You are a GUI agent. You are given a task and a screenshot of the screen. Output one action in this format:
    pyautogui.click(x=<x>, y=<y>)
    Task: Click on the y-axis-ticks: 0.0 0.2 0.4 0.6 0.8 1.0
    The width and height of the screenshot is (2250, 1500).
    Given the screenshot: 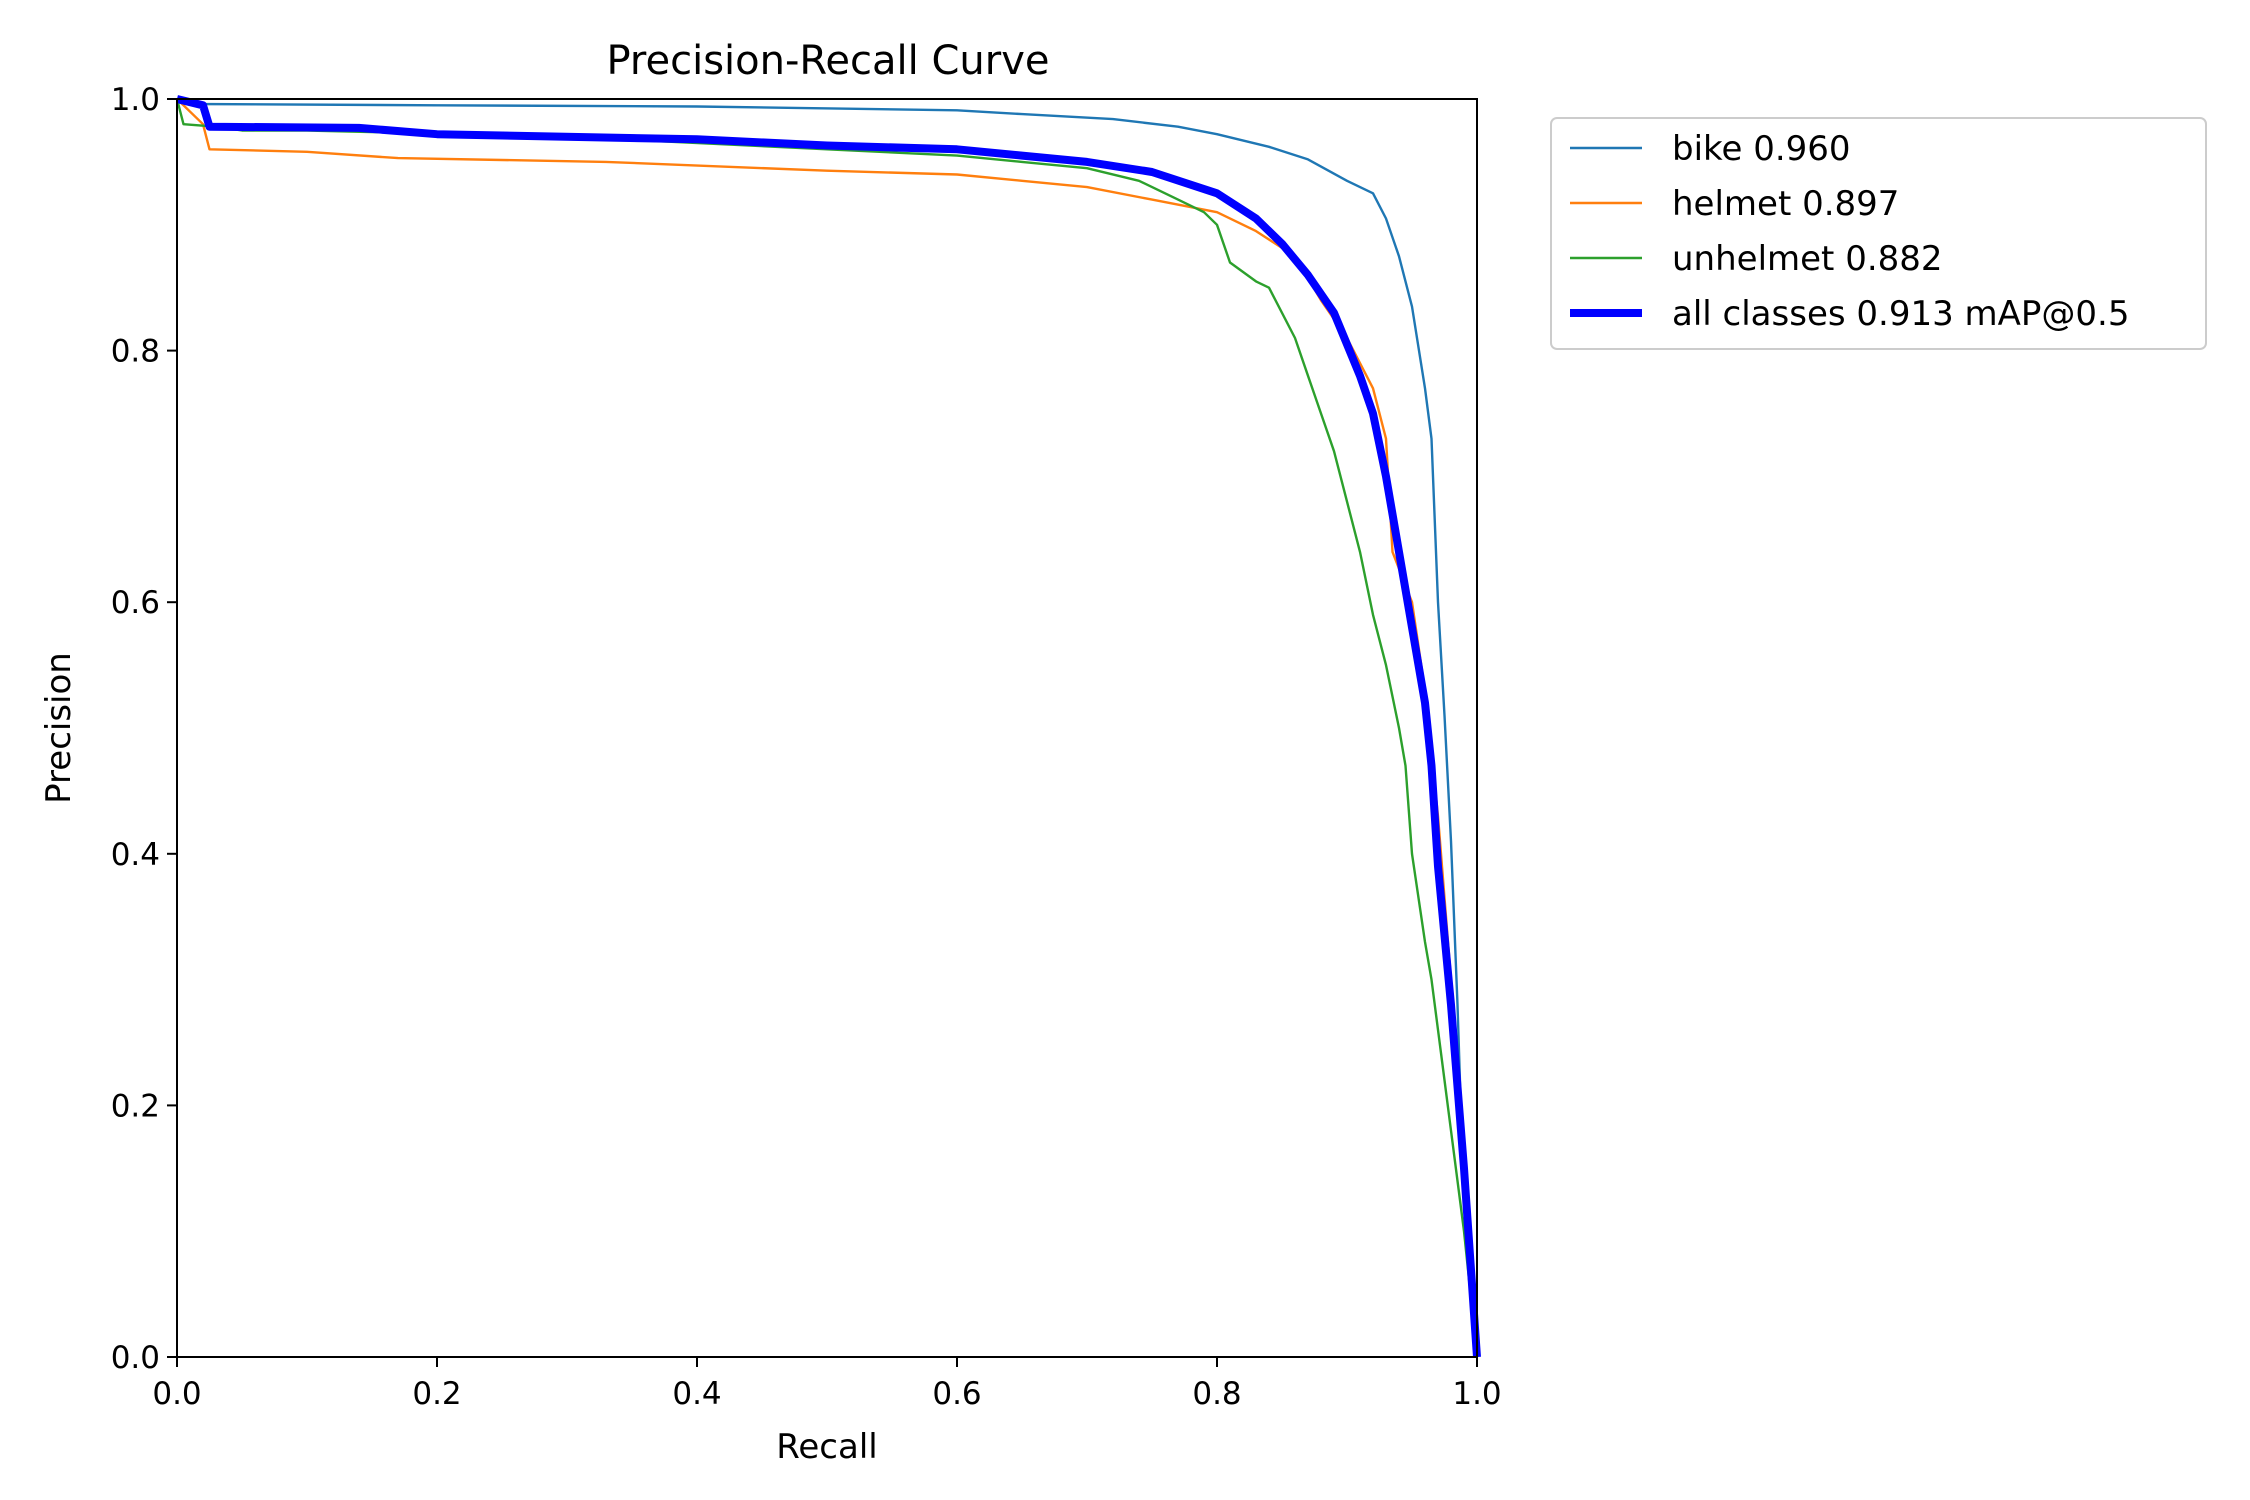 What is the action you would take?
    pyautogui.click(x=144, y=729)
    